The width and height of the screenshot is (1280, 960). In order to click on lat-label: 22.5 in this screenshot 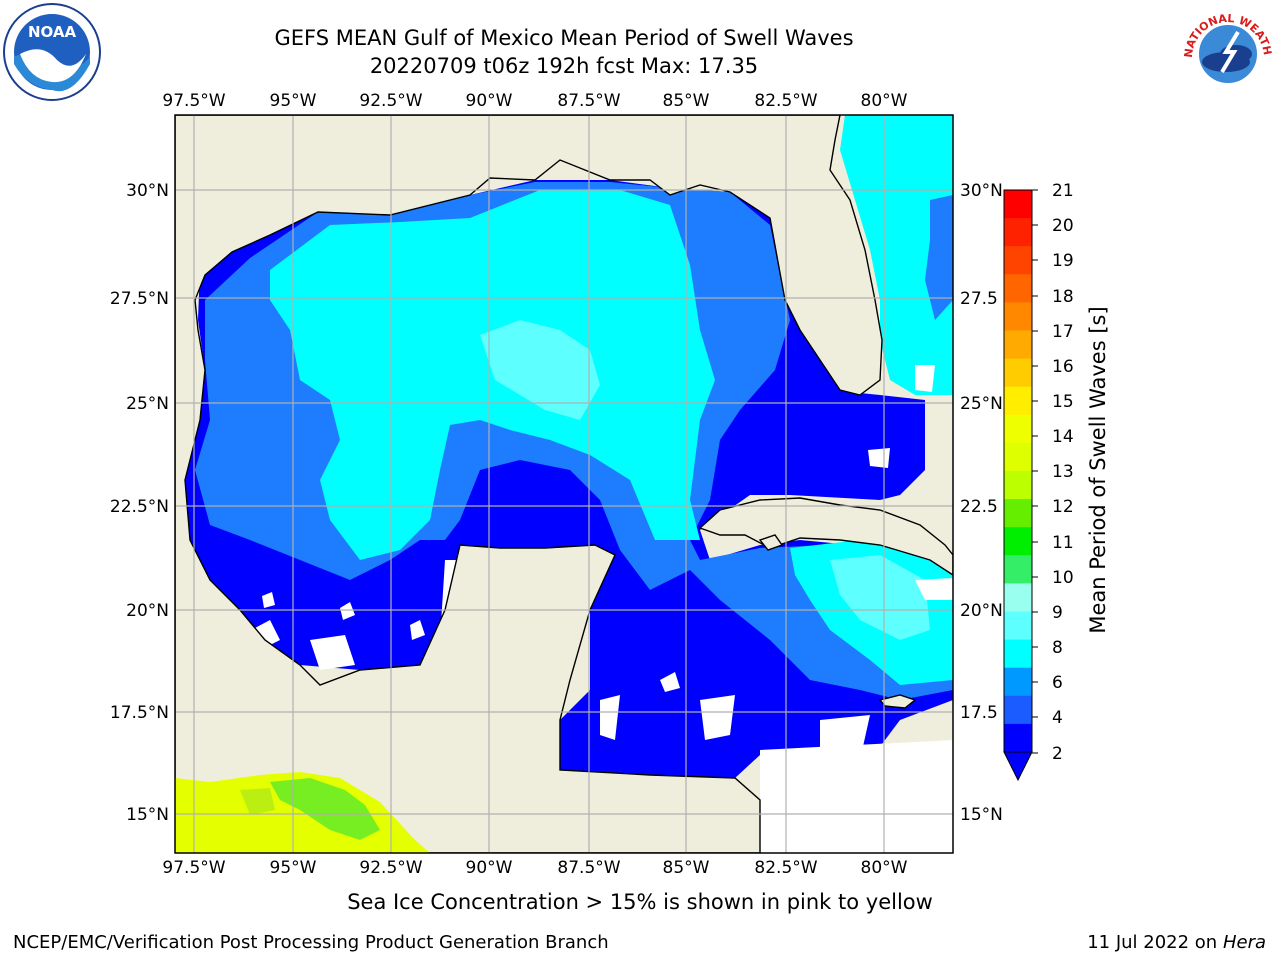, I will do `click(979, 507)`.